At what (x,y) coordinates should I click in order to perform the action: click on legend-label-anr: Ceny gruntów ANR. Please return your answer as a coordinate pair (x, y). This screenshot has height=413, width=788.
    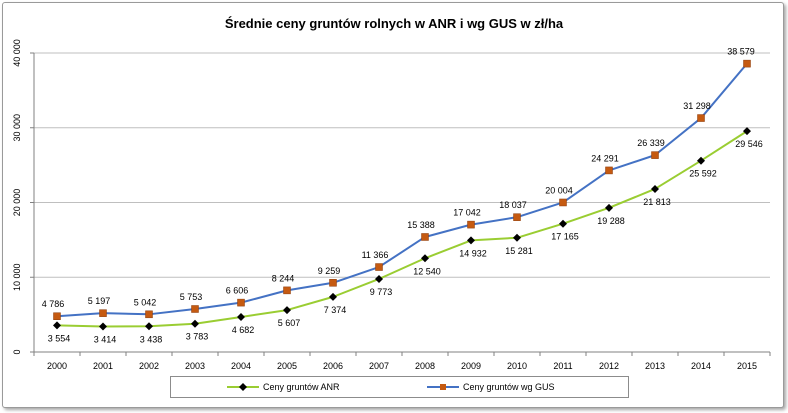
    Looking at the image, I should click on (301, 387).